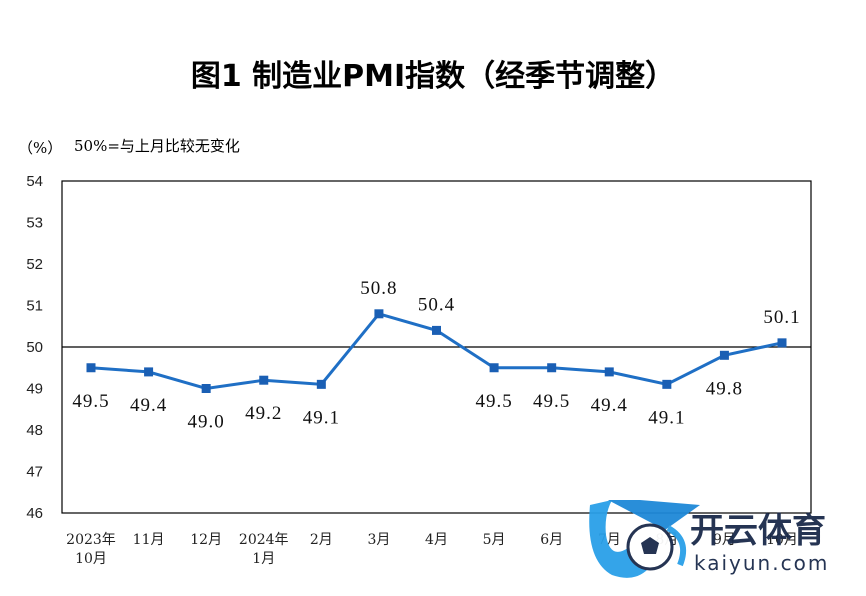 Image resolution: width=866 pixels, height=596 pixels. What do you see at coordinates (436, 304) in the screenshot?
I see `data-label: 50.4` at bounding box center [436, 304].